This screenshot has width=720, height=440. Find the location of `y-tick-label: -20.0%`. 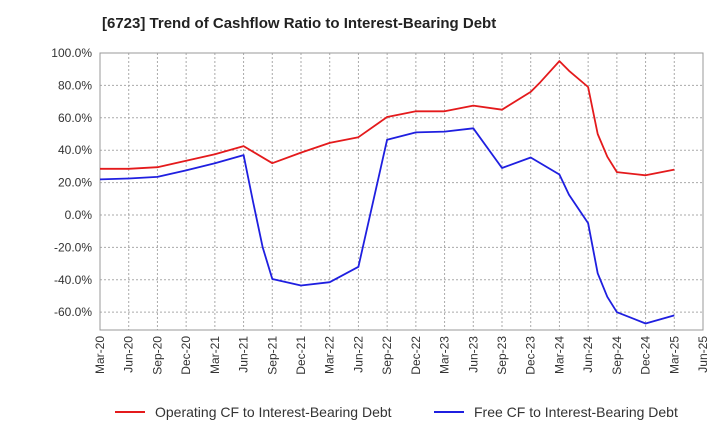

y-tick-label: -20.0% is located at coordinates (73, 247).